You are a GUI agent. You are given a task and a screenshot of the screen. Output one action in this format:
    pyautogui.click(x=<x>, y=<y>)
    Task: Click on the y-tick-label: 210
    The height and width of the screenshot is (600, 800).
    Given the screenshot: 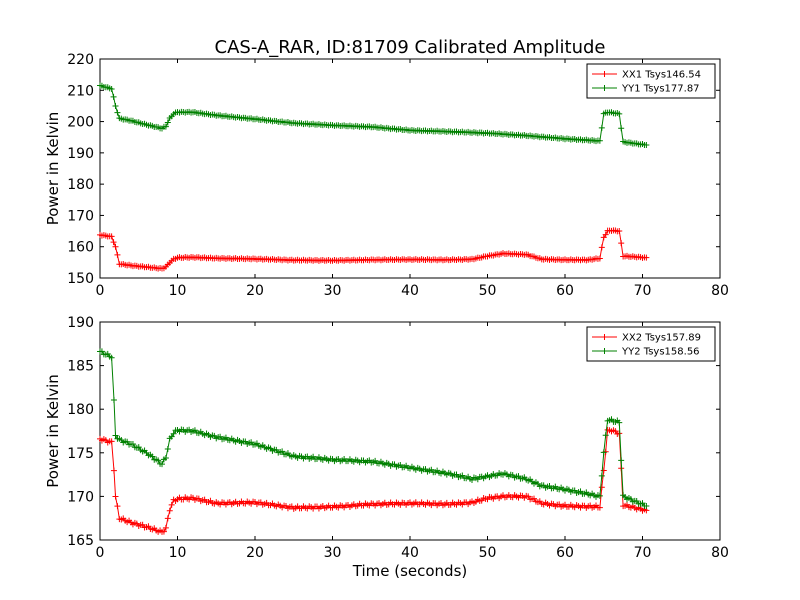 What is the action you would take?
    pyautogui.click(x=80, y=91)
    